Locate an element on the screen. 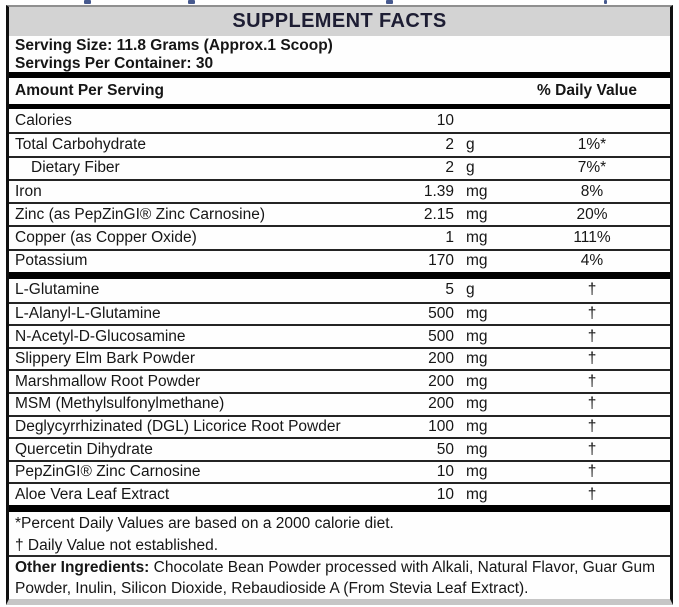 The width and height of the screenshot is (679, 607). amount-per-serving-header: Amount Per Serving is located at coordinates (89, 90).